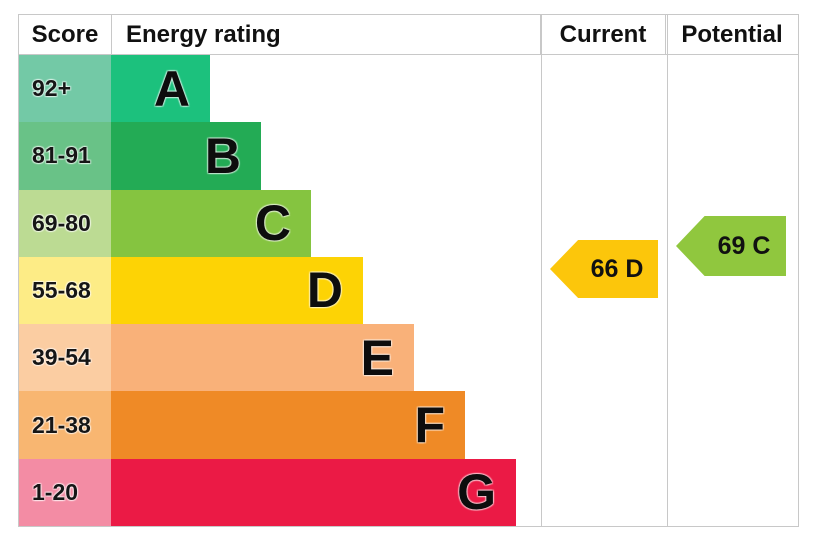 Image resolution: width=820 pixels, height=547 pixels. I want to click on score-band-cell: 39-54, so click(65, 358).